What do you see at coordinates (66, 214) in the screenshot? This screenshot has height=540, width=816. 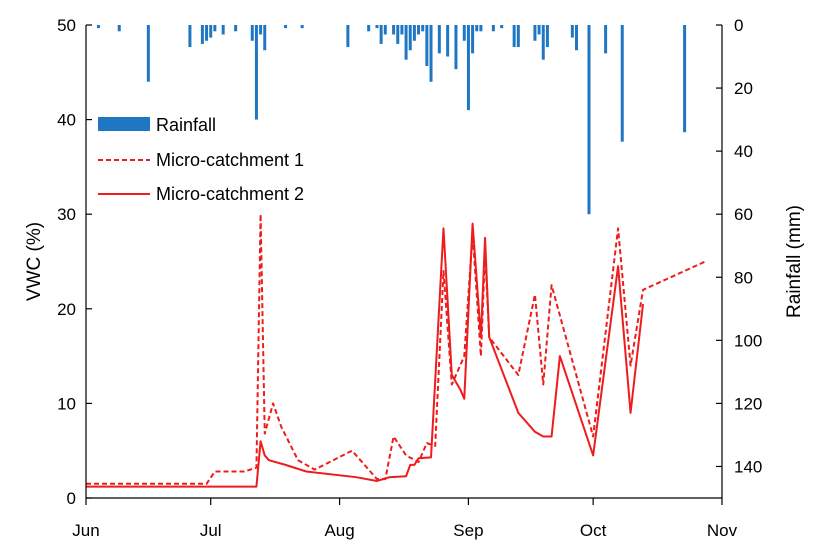 I see `left-tick-label: 30` at bounding box center [66, 214].